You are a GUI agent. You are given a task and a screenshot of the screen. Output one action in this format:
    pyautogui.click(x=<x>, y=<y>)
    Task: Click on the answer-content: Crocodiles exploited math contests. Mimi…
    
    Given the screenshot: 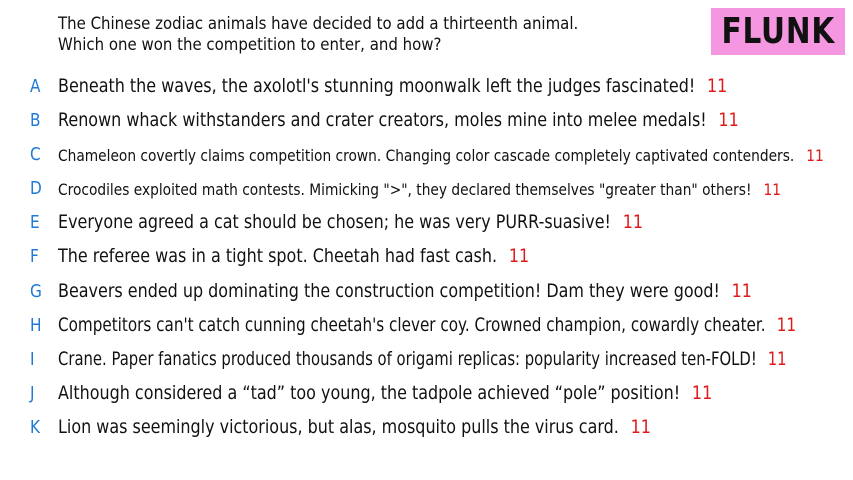 What is the action you would take?
    pyautogui.click(x=419, y=189)
    